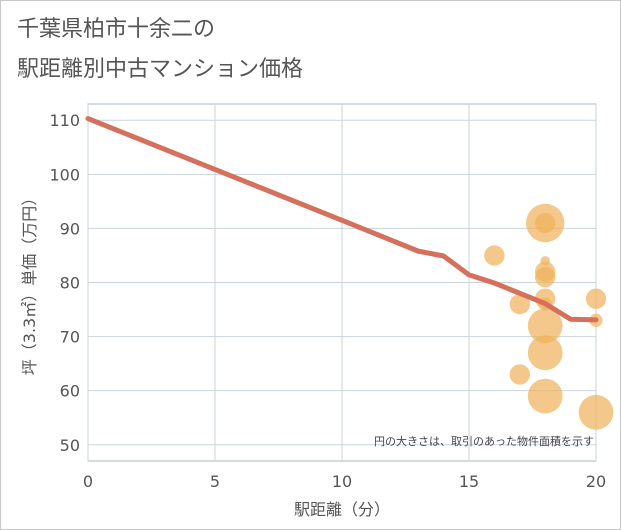 The height and width of the screenshot is (530, 621). Describe the element at coordinates (70, 283) in the screenshot. I see `y-tick-label: 80` at that location.